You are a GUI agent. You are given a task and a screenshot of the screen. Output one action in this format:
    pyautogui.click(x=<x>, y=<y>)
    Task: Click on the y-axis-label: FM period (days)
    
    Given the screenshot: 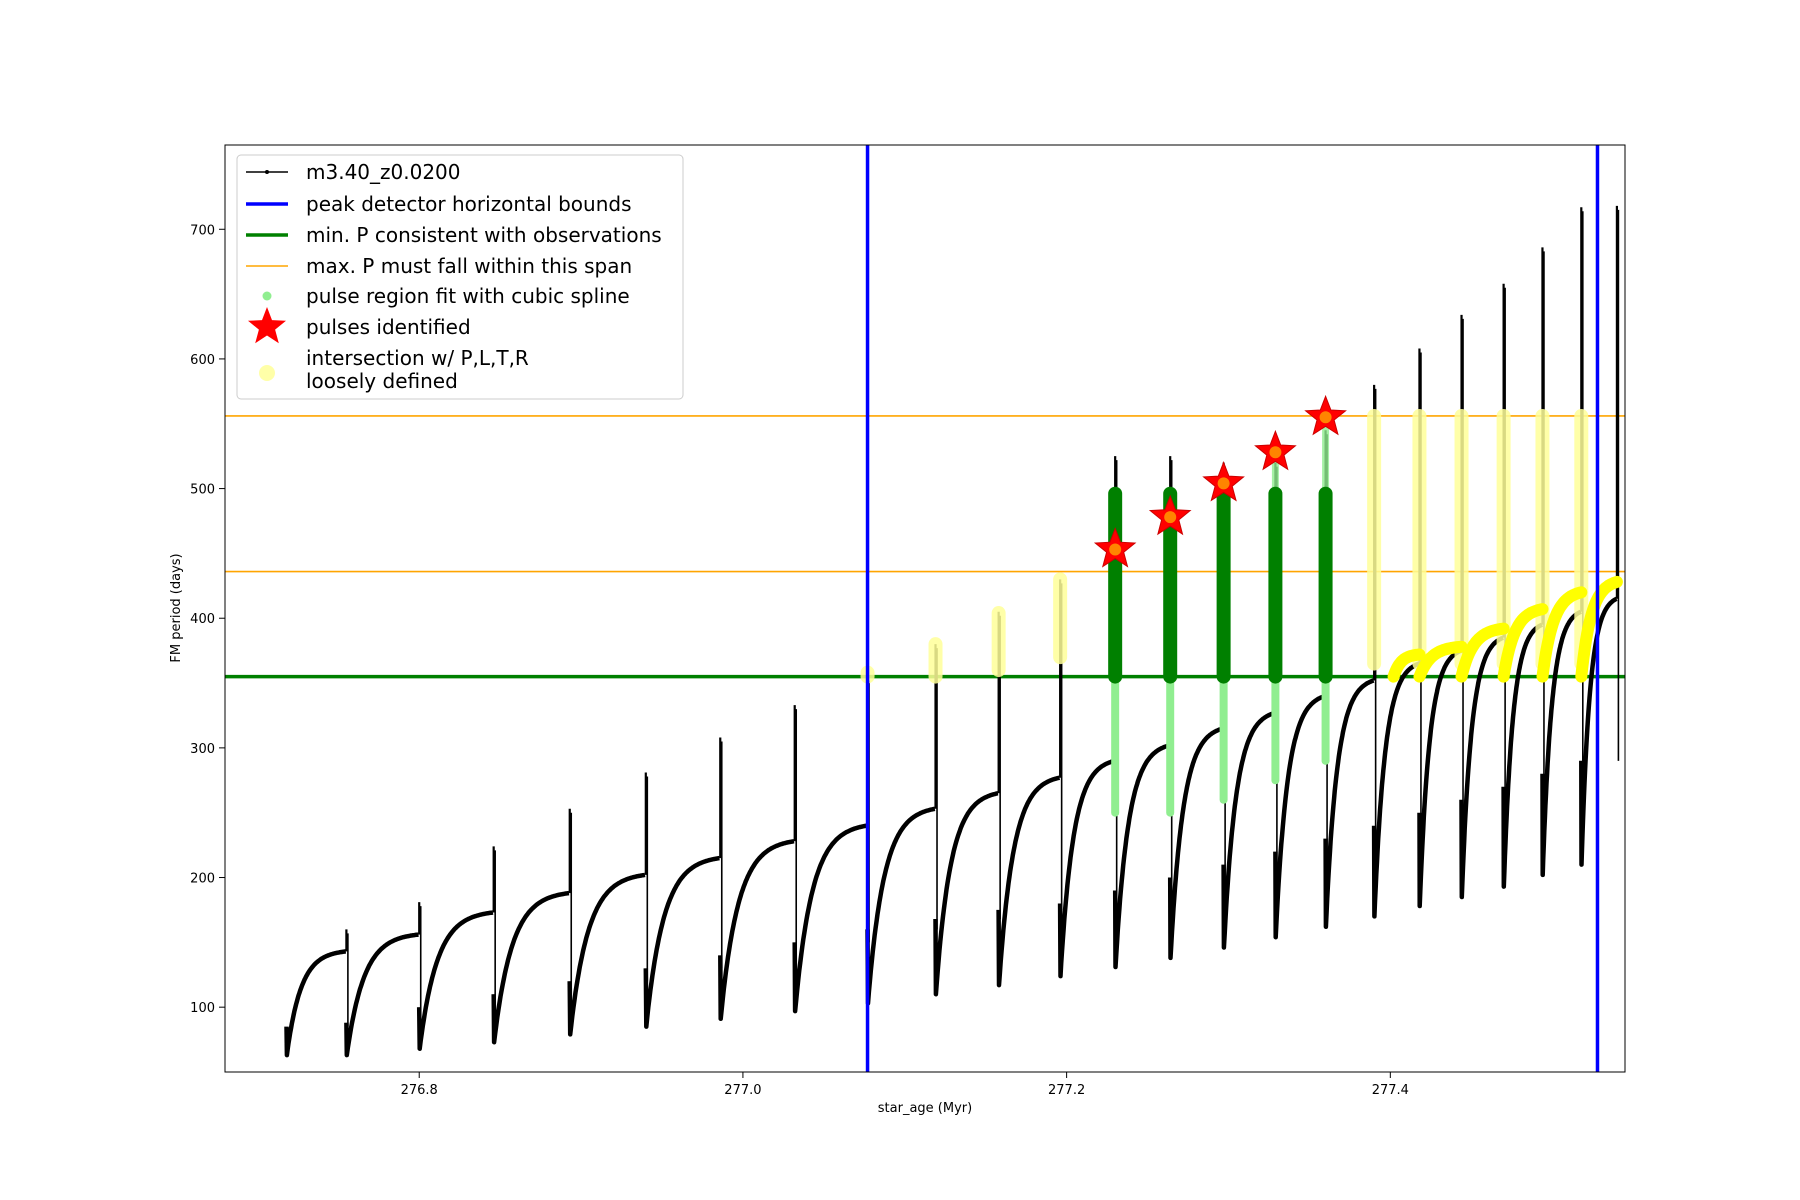 What is the action you would take?
    pyautogui.click(x=176, y=607)
    